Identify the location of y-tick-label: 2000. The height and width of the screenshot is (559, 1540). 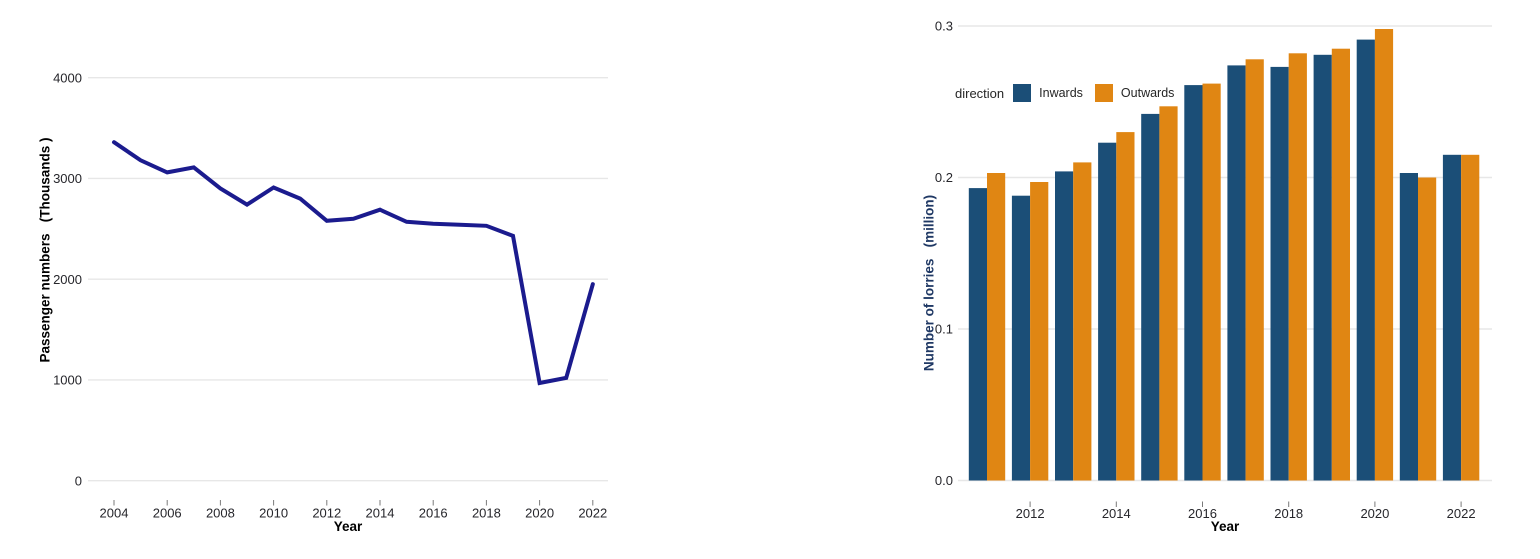
(67, 279).